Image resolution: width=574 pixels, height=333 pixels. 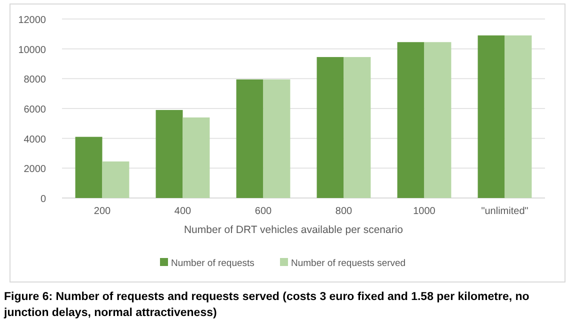 I want to click on y-tick-label: 4000, so click(x=35, y=140).